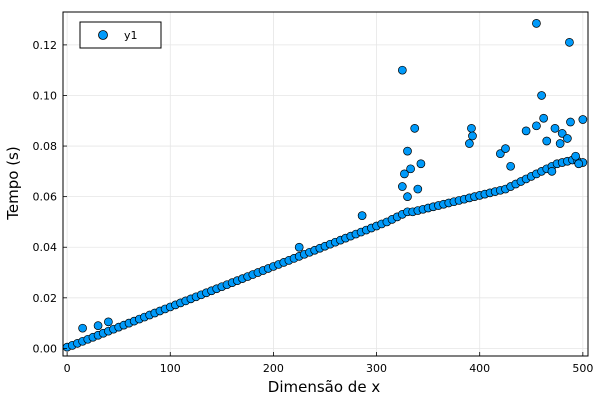 This screenshot has width=600, height=400. What do you see at coordinates (13, 183) in the screenshot?
I see `y-axis-title: Tempo (s)` at bounding box center [13, 183].